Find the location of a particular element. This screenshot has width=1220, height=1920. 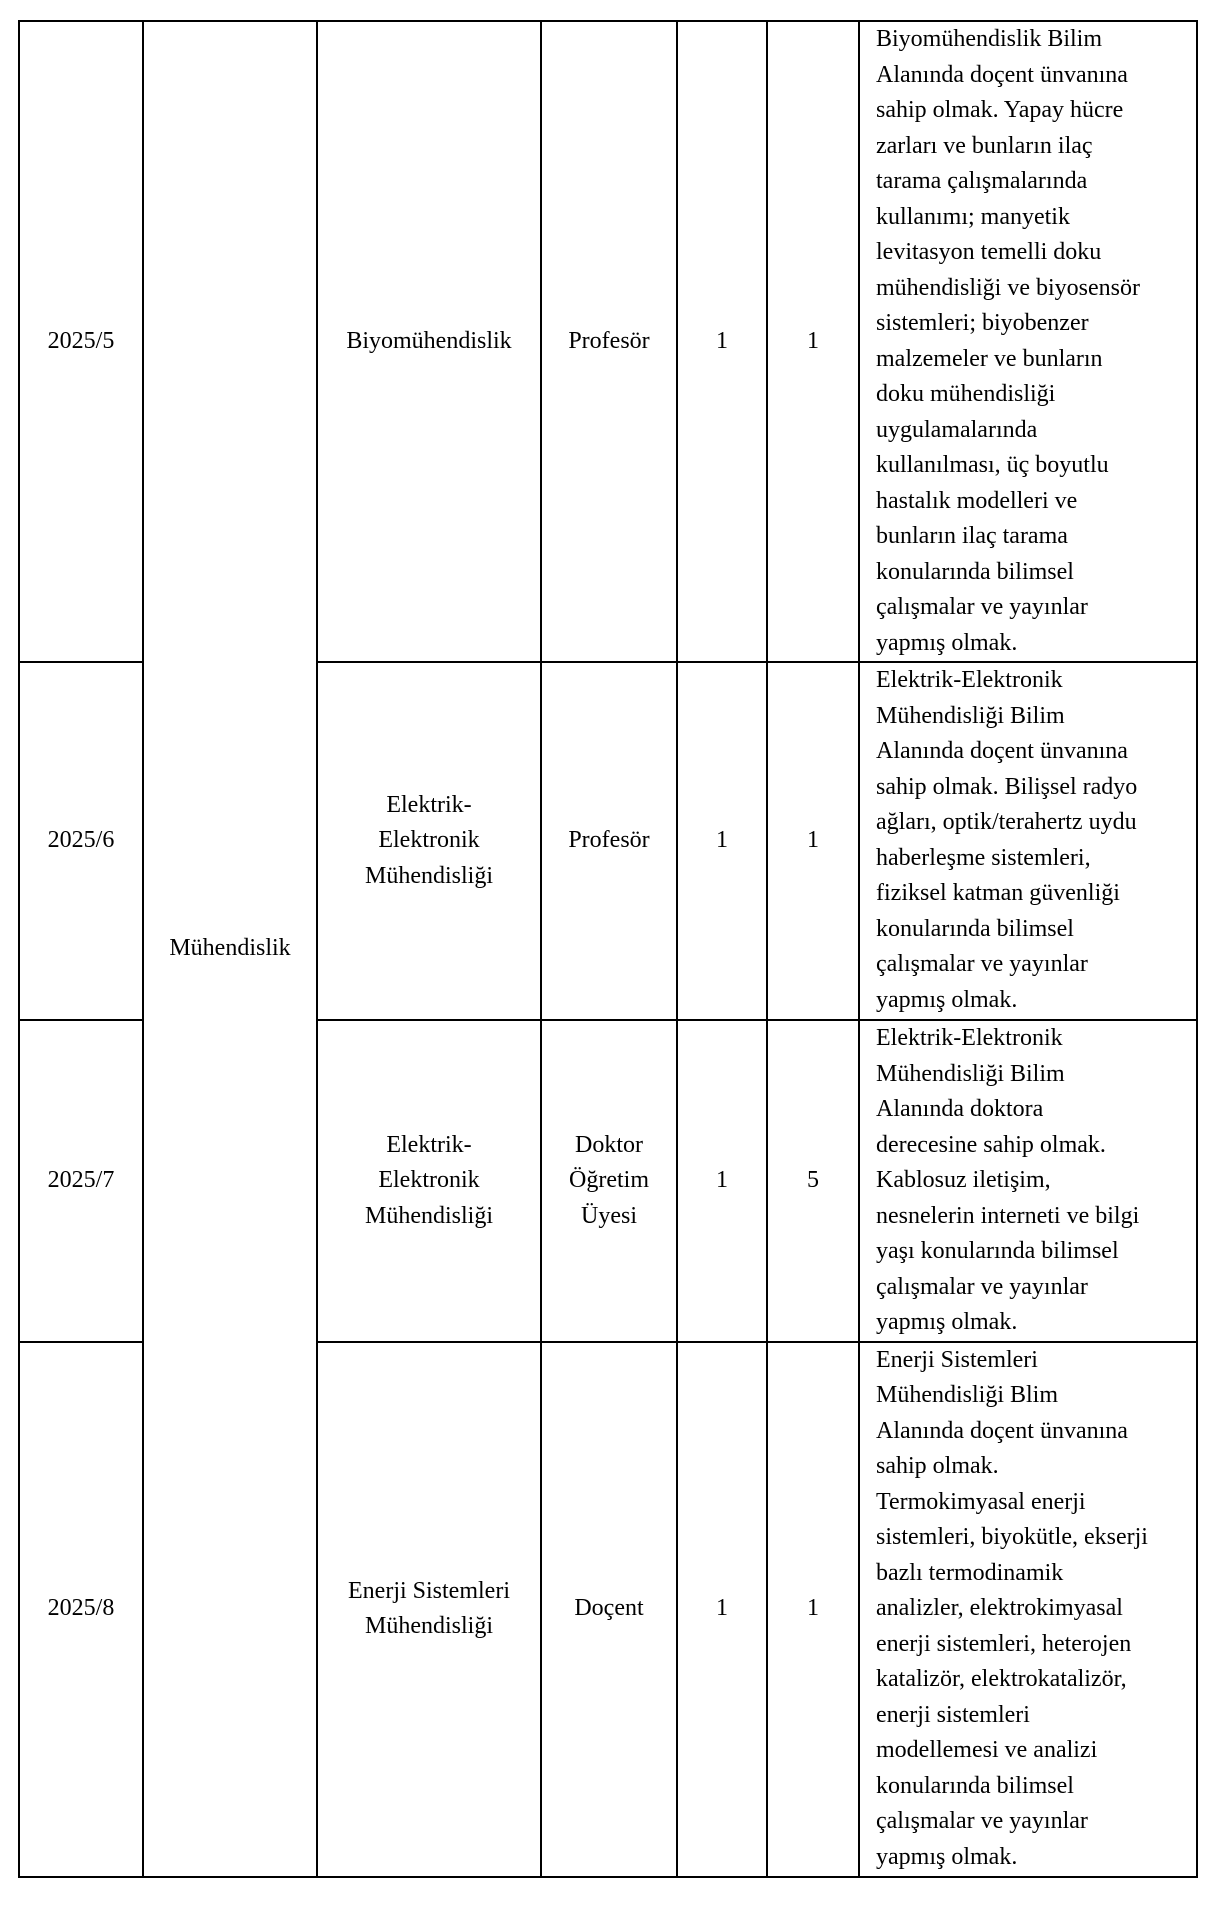

position-code: 2025/6 is located at coordinates (81, 841).